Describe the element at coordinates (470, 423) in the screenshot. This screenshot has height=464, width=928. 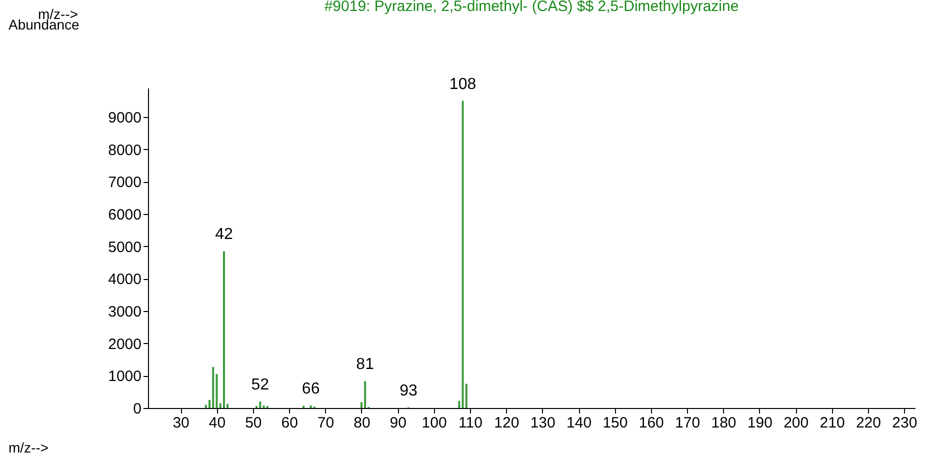
I see `x-tick-label: 110` at that location.